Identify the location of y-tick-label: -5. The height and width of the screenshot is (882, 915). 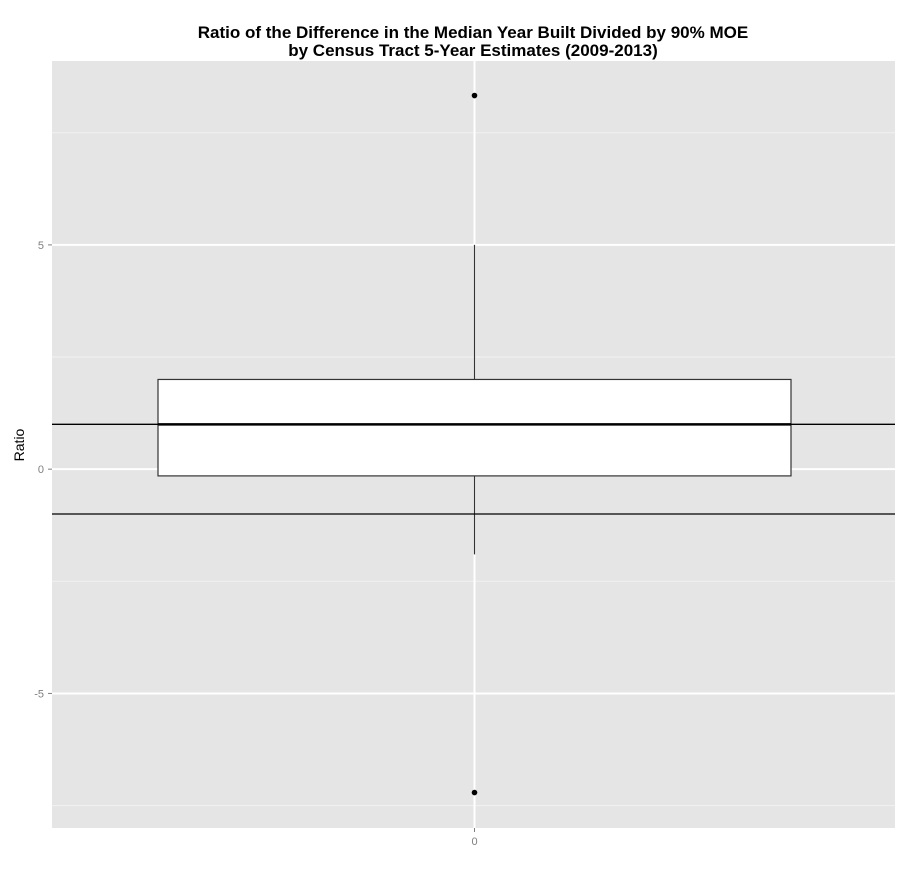
(39, 694).